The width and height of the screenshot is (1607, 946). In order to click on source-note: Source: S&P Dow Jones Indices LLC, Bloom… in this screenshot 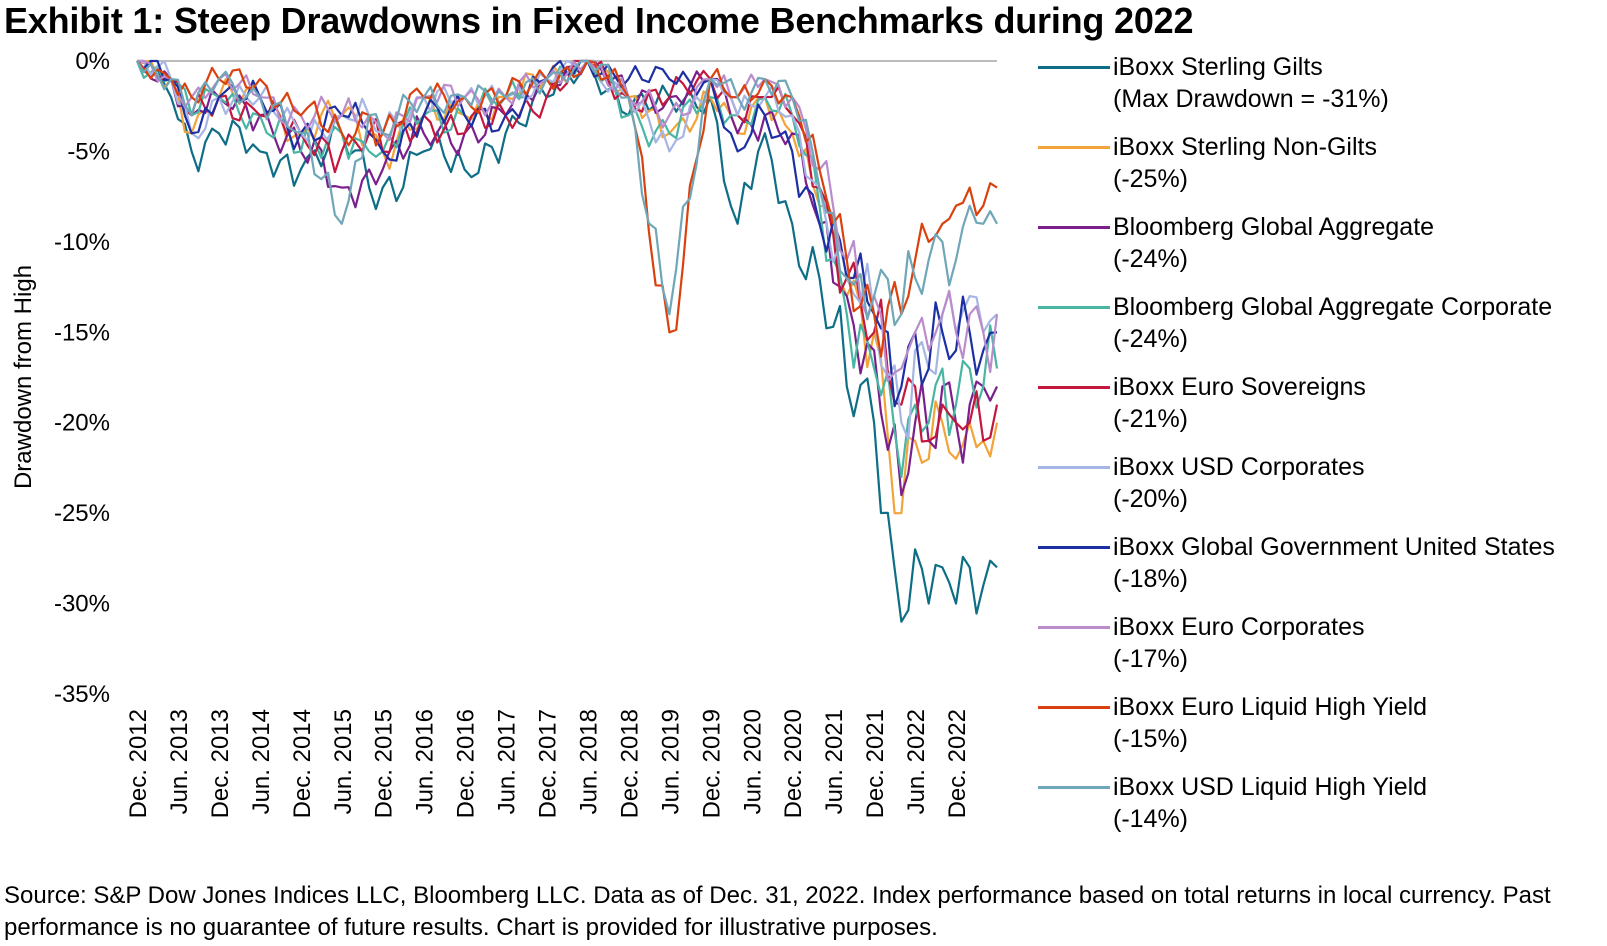, I will do `click(777, 911)`.